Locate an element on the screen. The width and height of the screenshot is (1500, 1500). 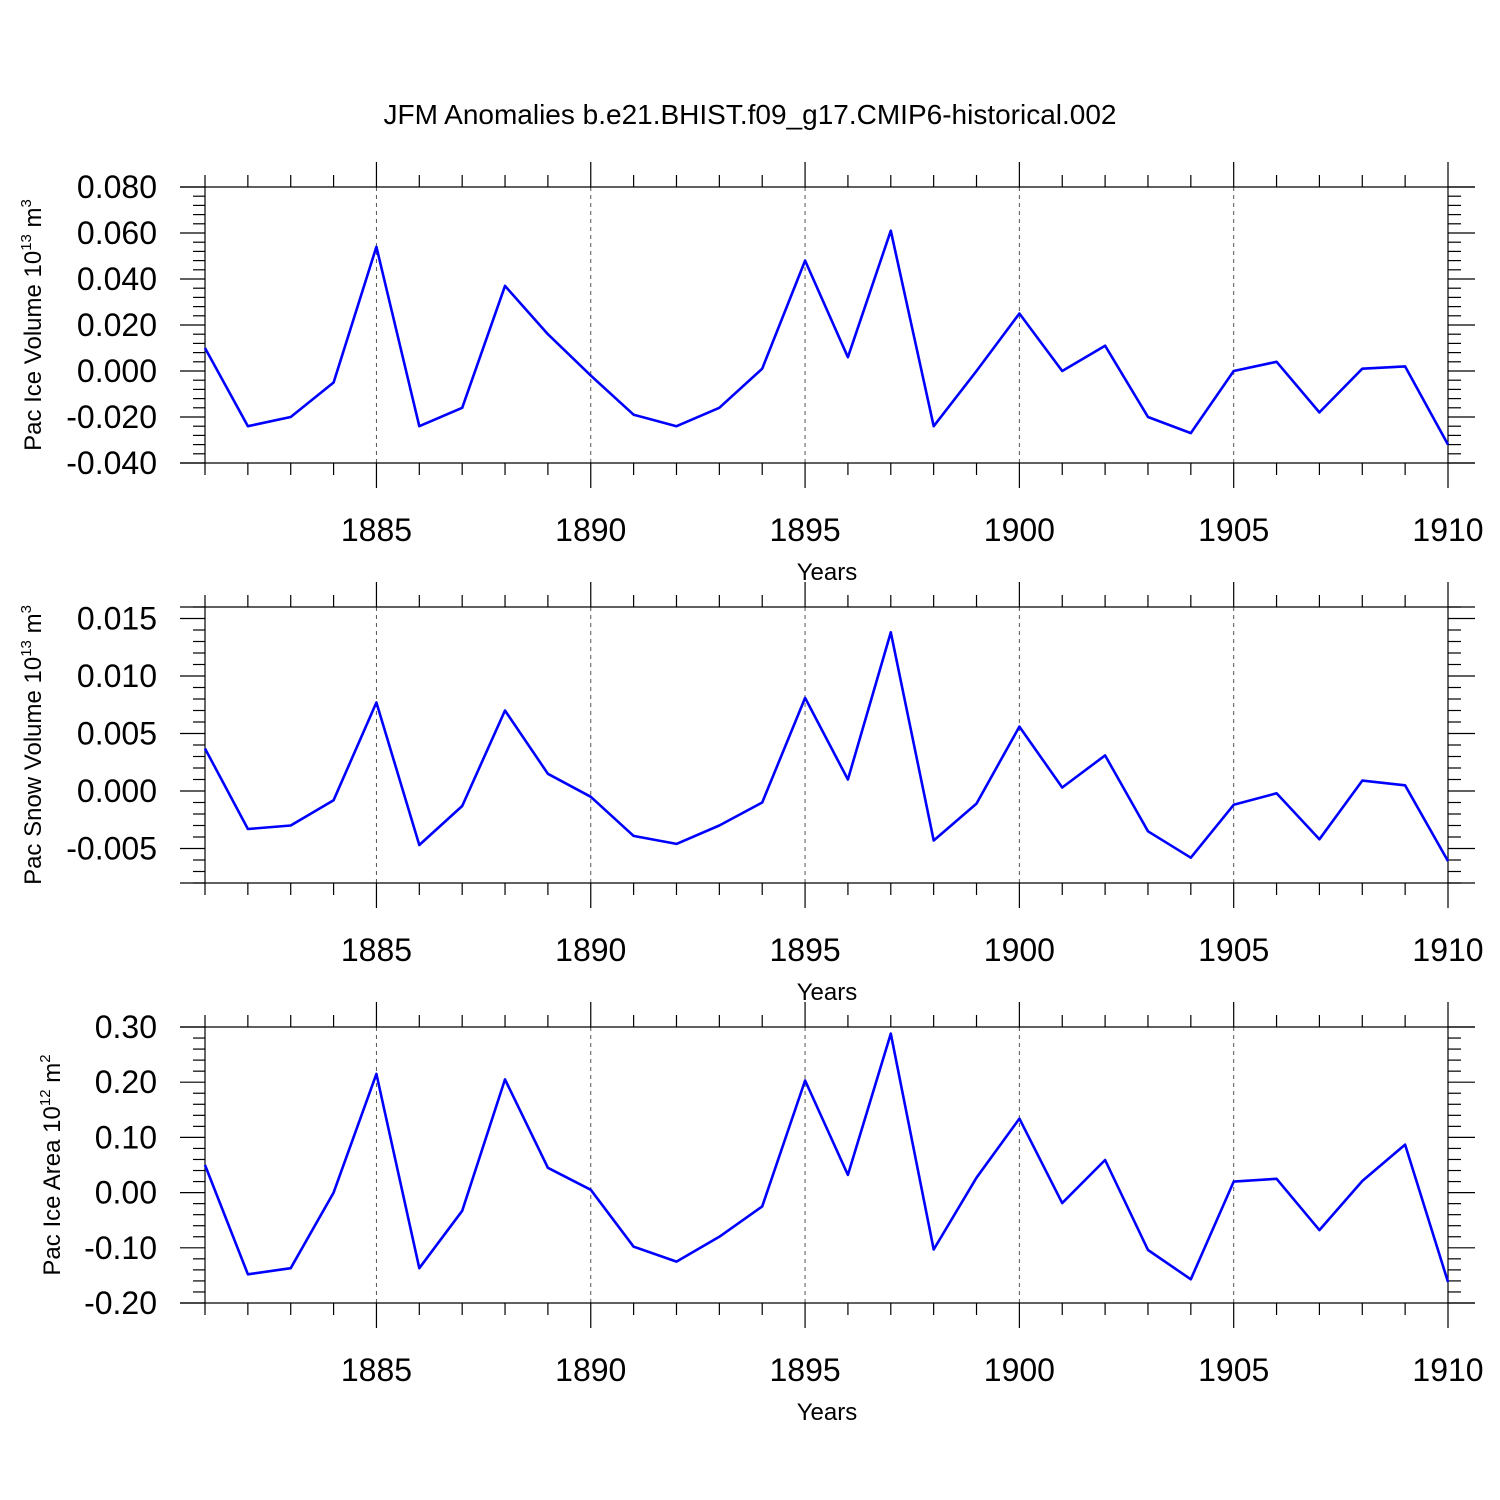
ice-area-ytick-label-1: 0.20 is located at coordinates (126, 1082).